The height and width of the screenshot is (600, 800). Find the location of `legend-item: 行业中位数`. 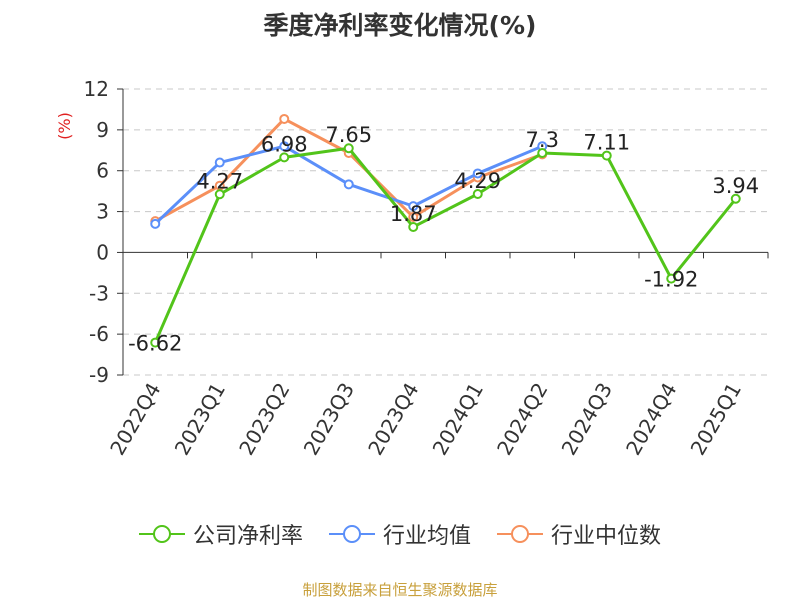

legend-item: 行业中位数 is located at coordinates (579, 534).